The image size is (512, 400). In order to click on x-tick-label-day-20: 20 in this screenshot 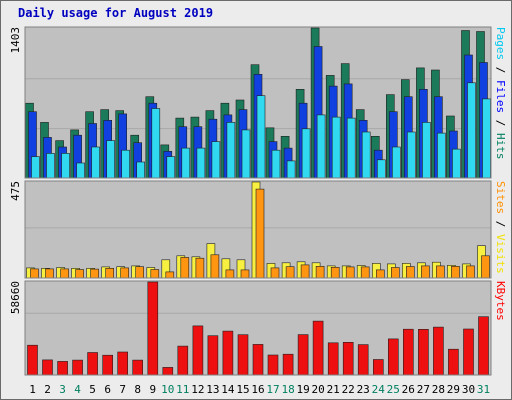, I will do `click(317, 389)`.